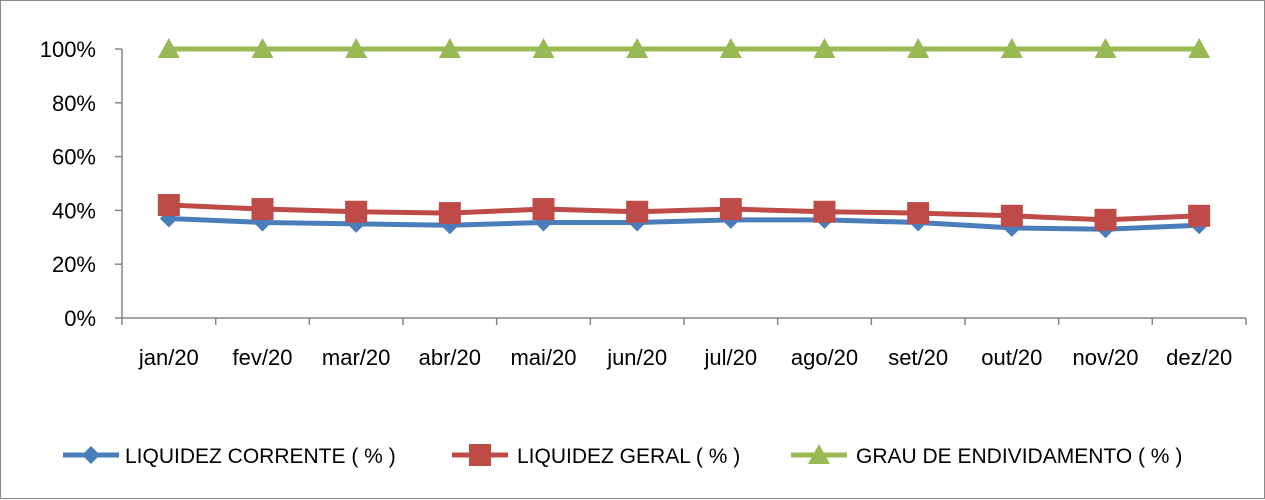 Image resolution: width=1265 pixels, height=500 pixels. Describe the element at coordinates (450, 357) in the screenshot. I see `x-tick-label: abr/20` at that location.